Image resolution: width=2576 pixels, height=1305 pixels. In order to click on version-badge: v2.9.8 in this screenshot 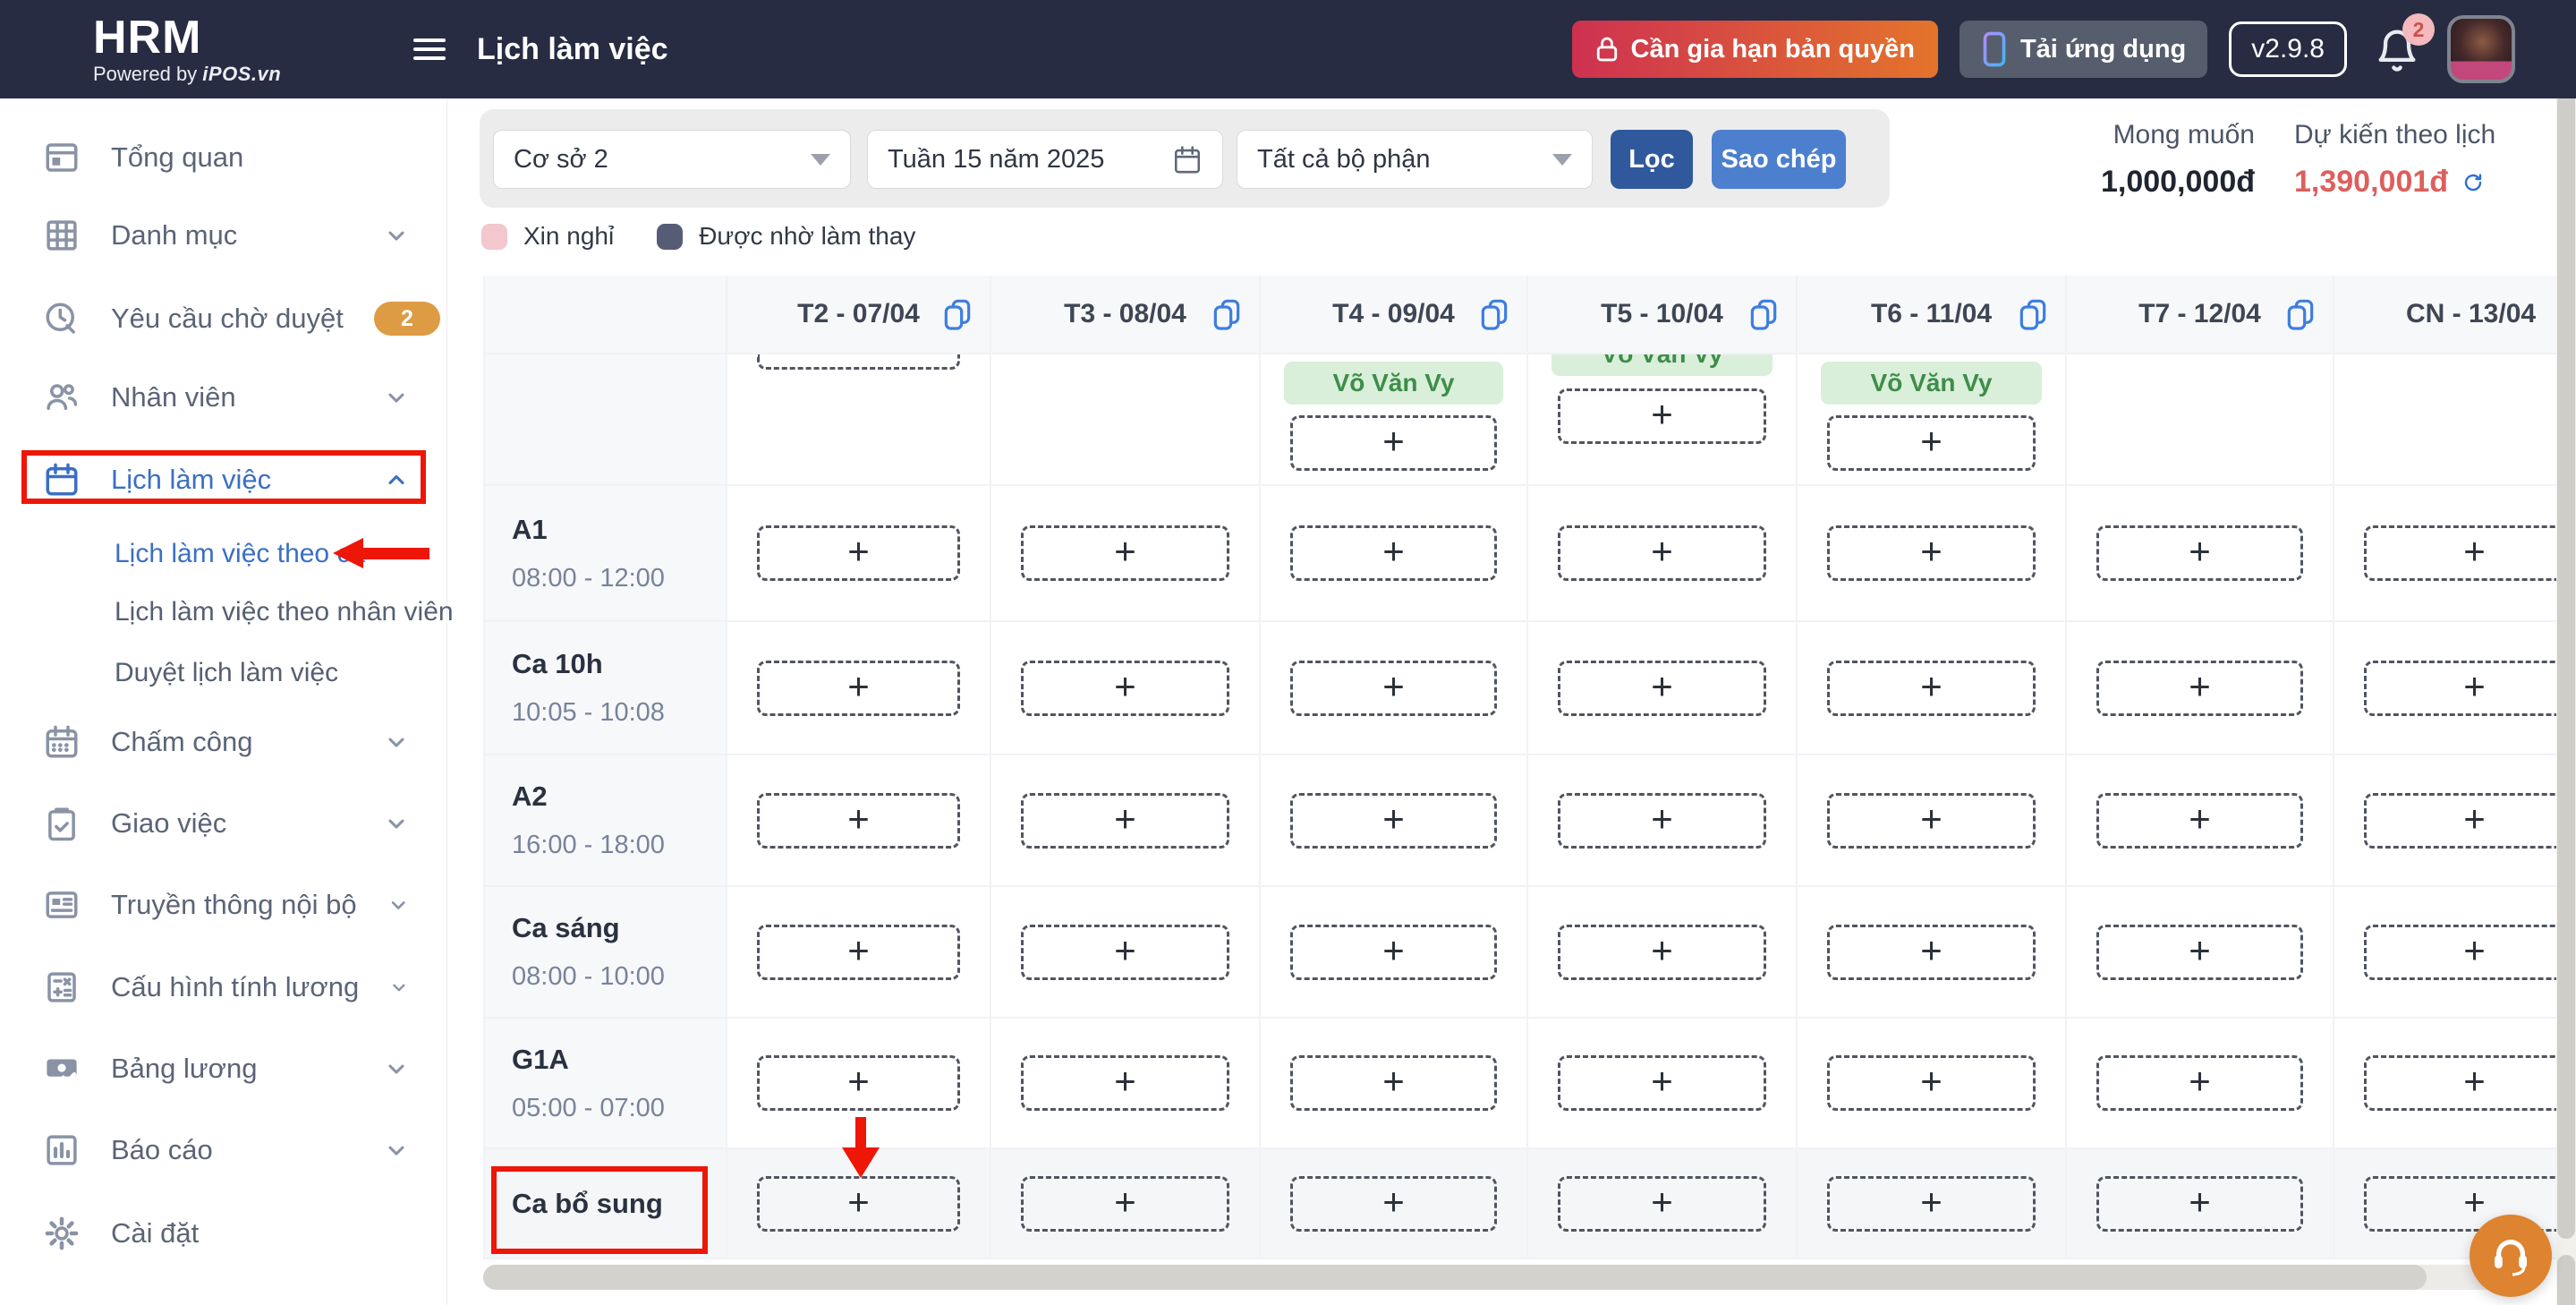, I will do `click(2288, 49)`.